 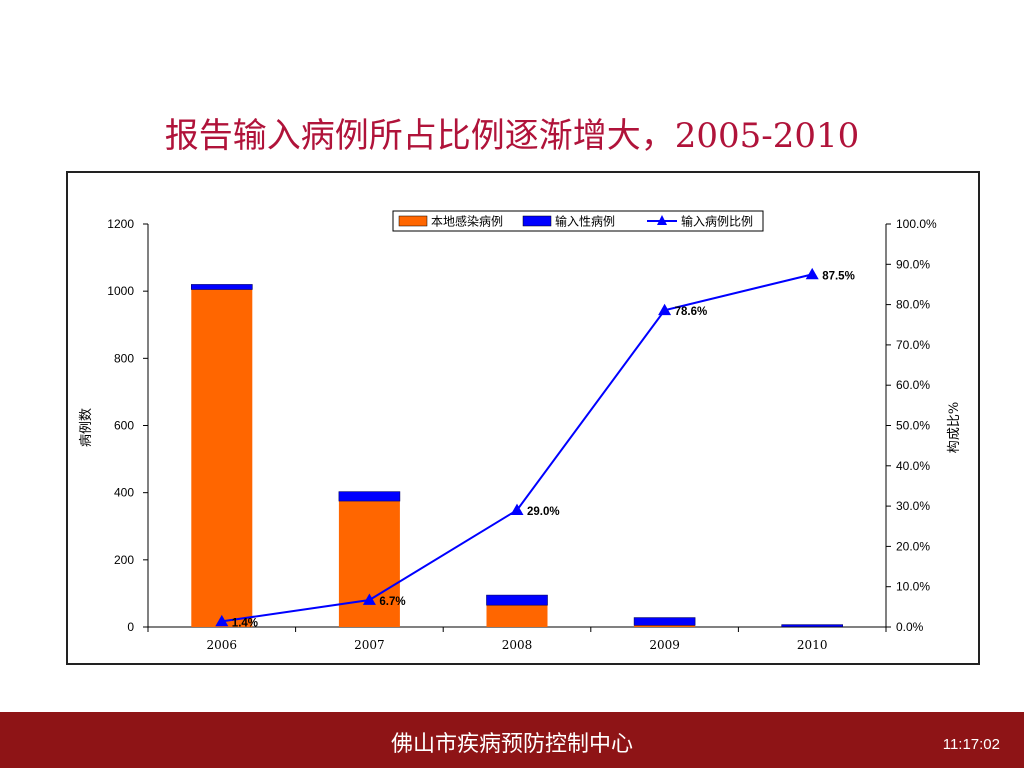 I want to click on legend-label: 本地感染病例, so click(x=467, y=221).